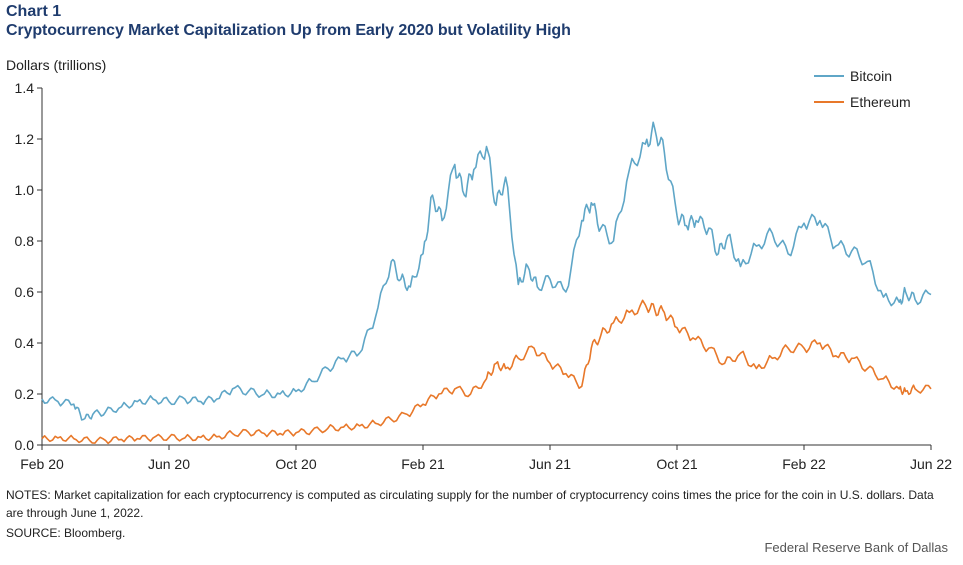  What do you see at coordinates (25, 343) in the screenshot?
I see `y-tick-label: 0.4` at bounding box center [25, 343].